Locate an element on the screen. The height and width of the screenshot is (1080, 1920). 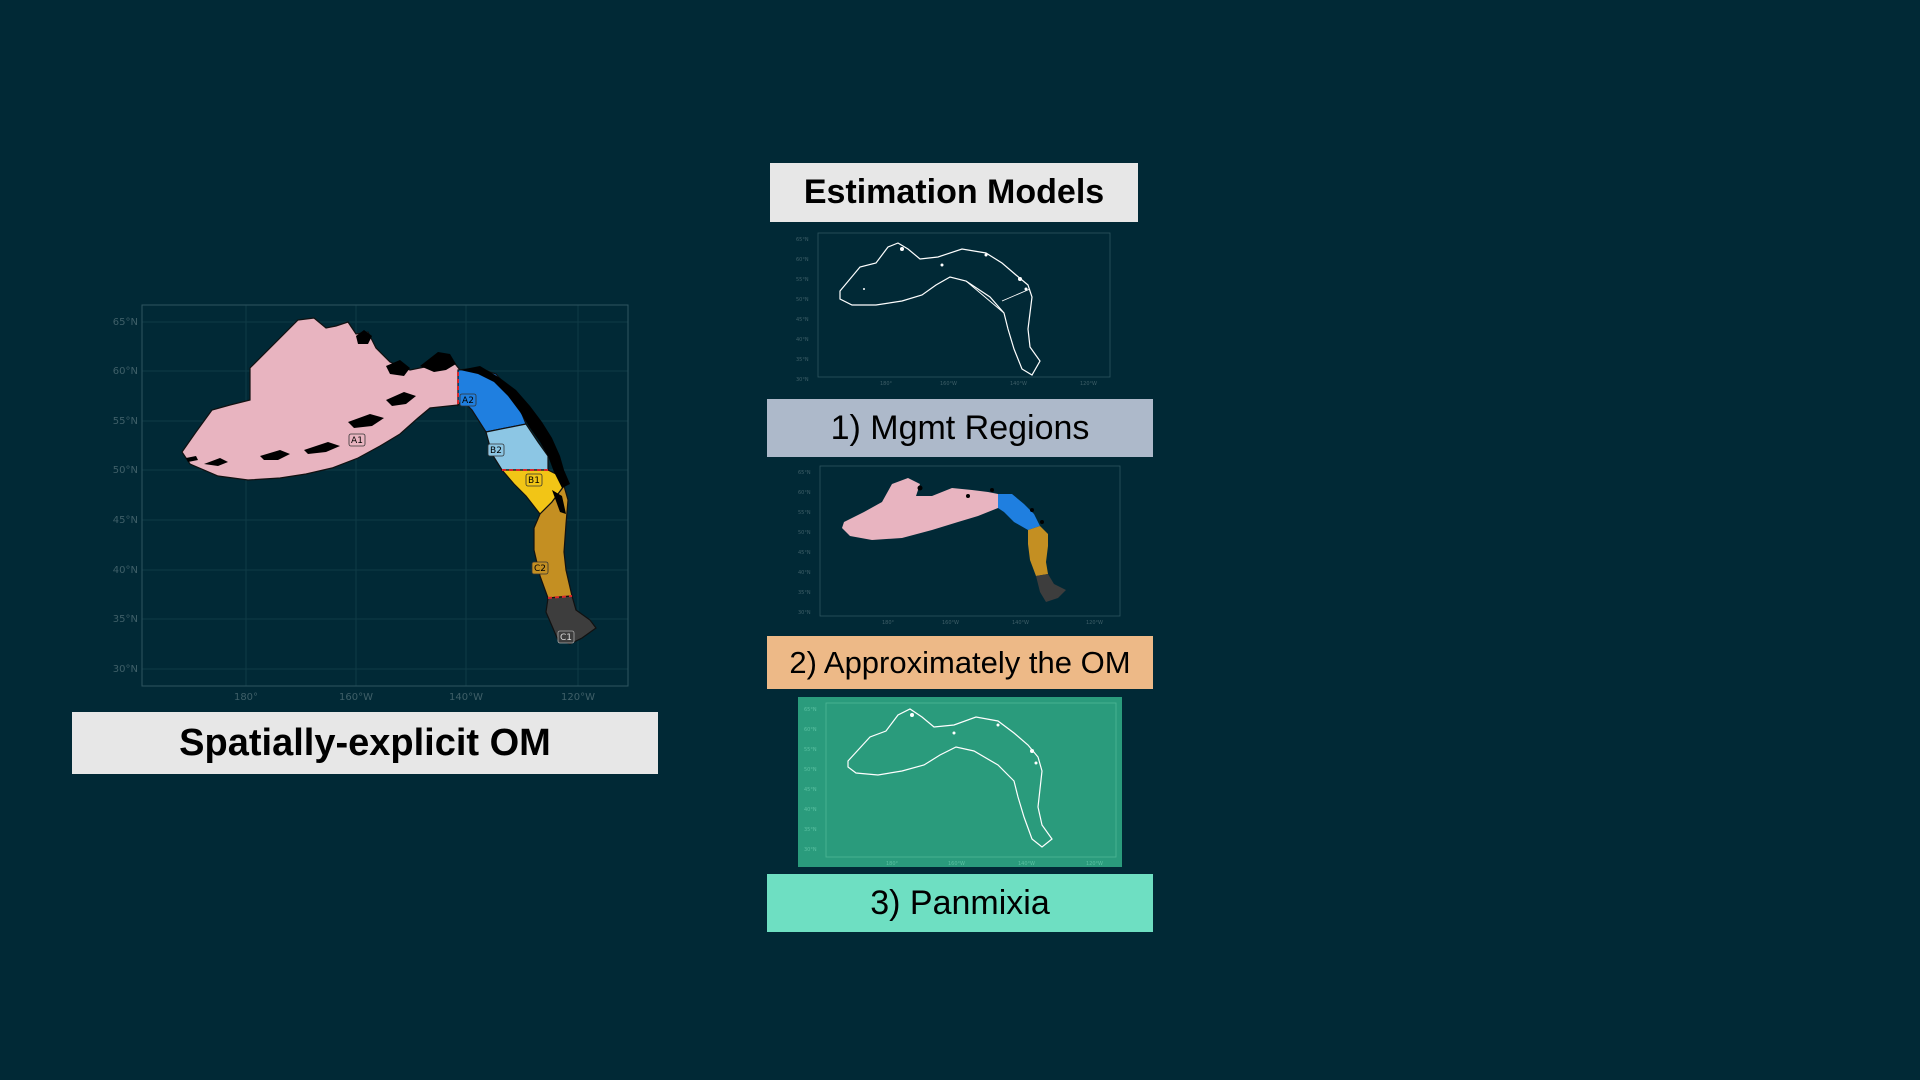
em-header: Estimation Models is located at coordinates (954, 192).